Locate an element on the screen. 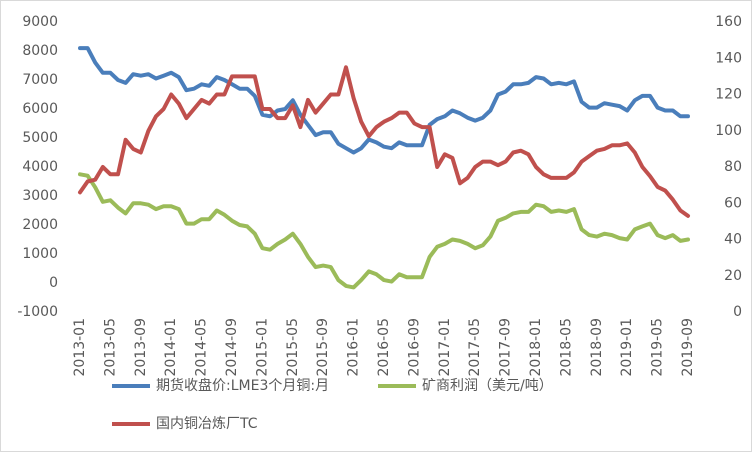  y-tick-label: 1000 is located at coordinates (40, 254).